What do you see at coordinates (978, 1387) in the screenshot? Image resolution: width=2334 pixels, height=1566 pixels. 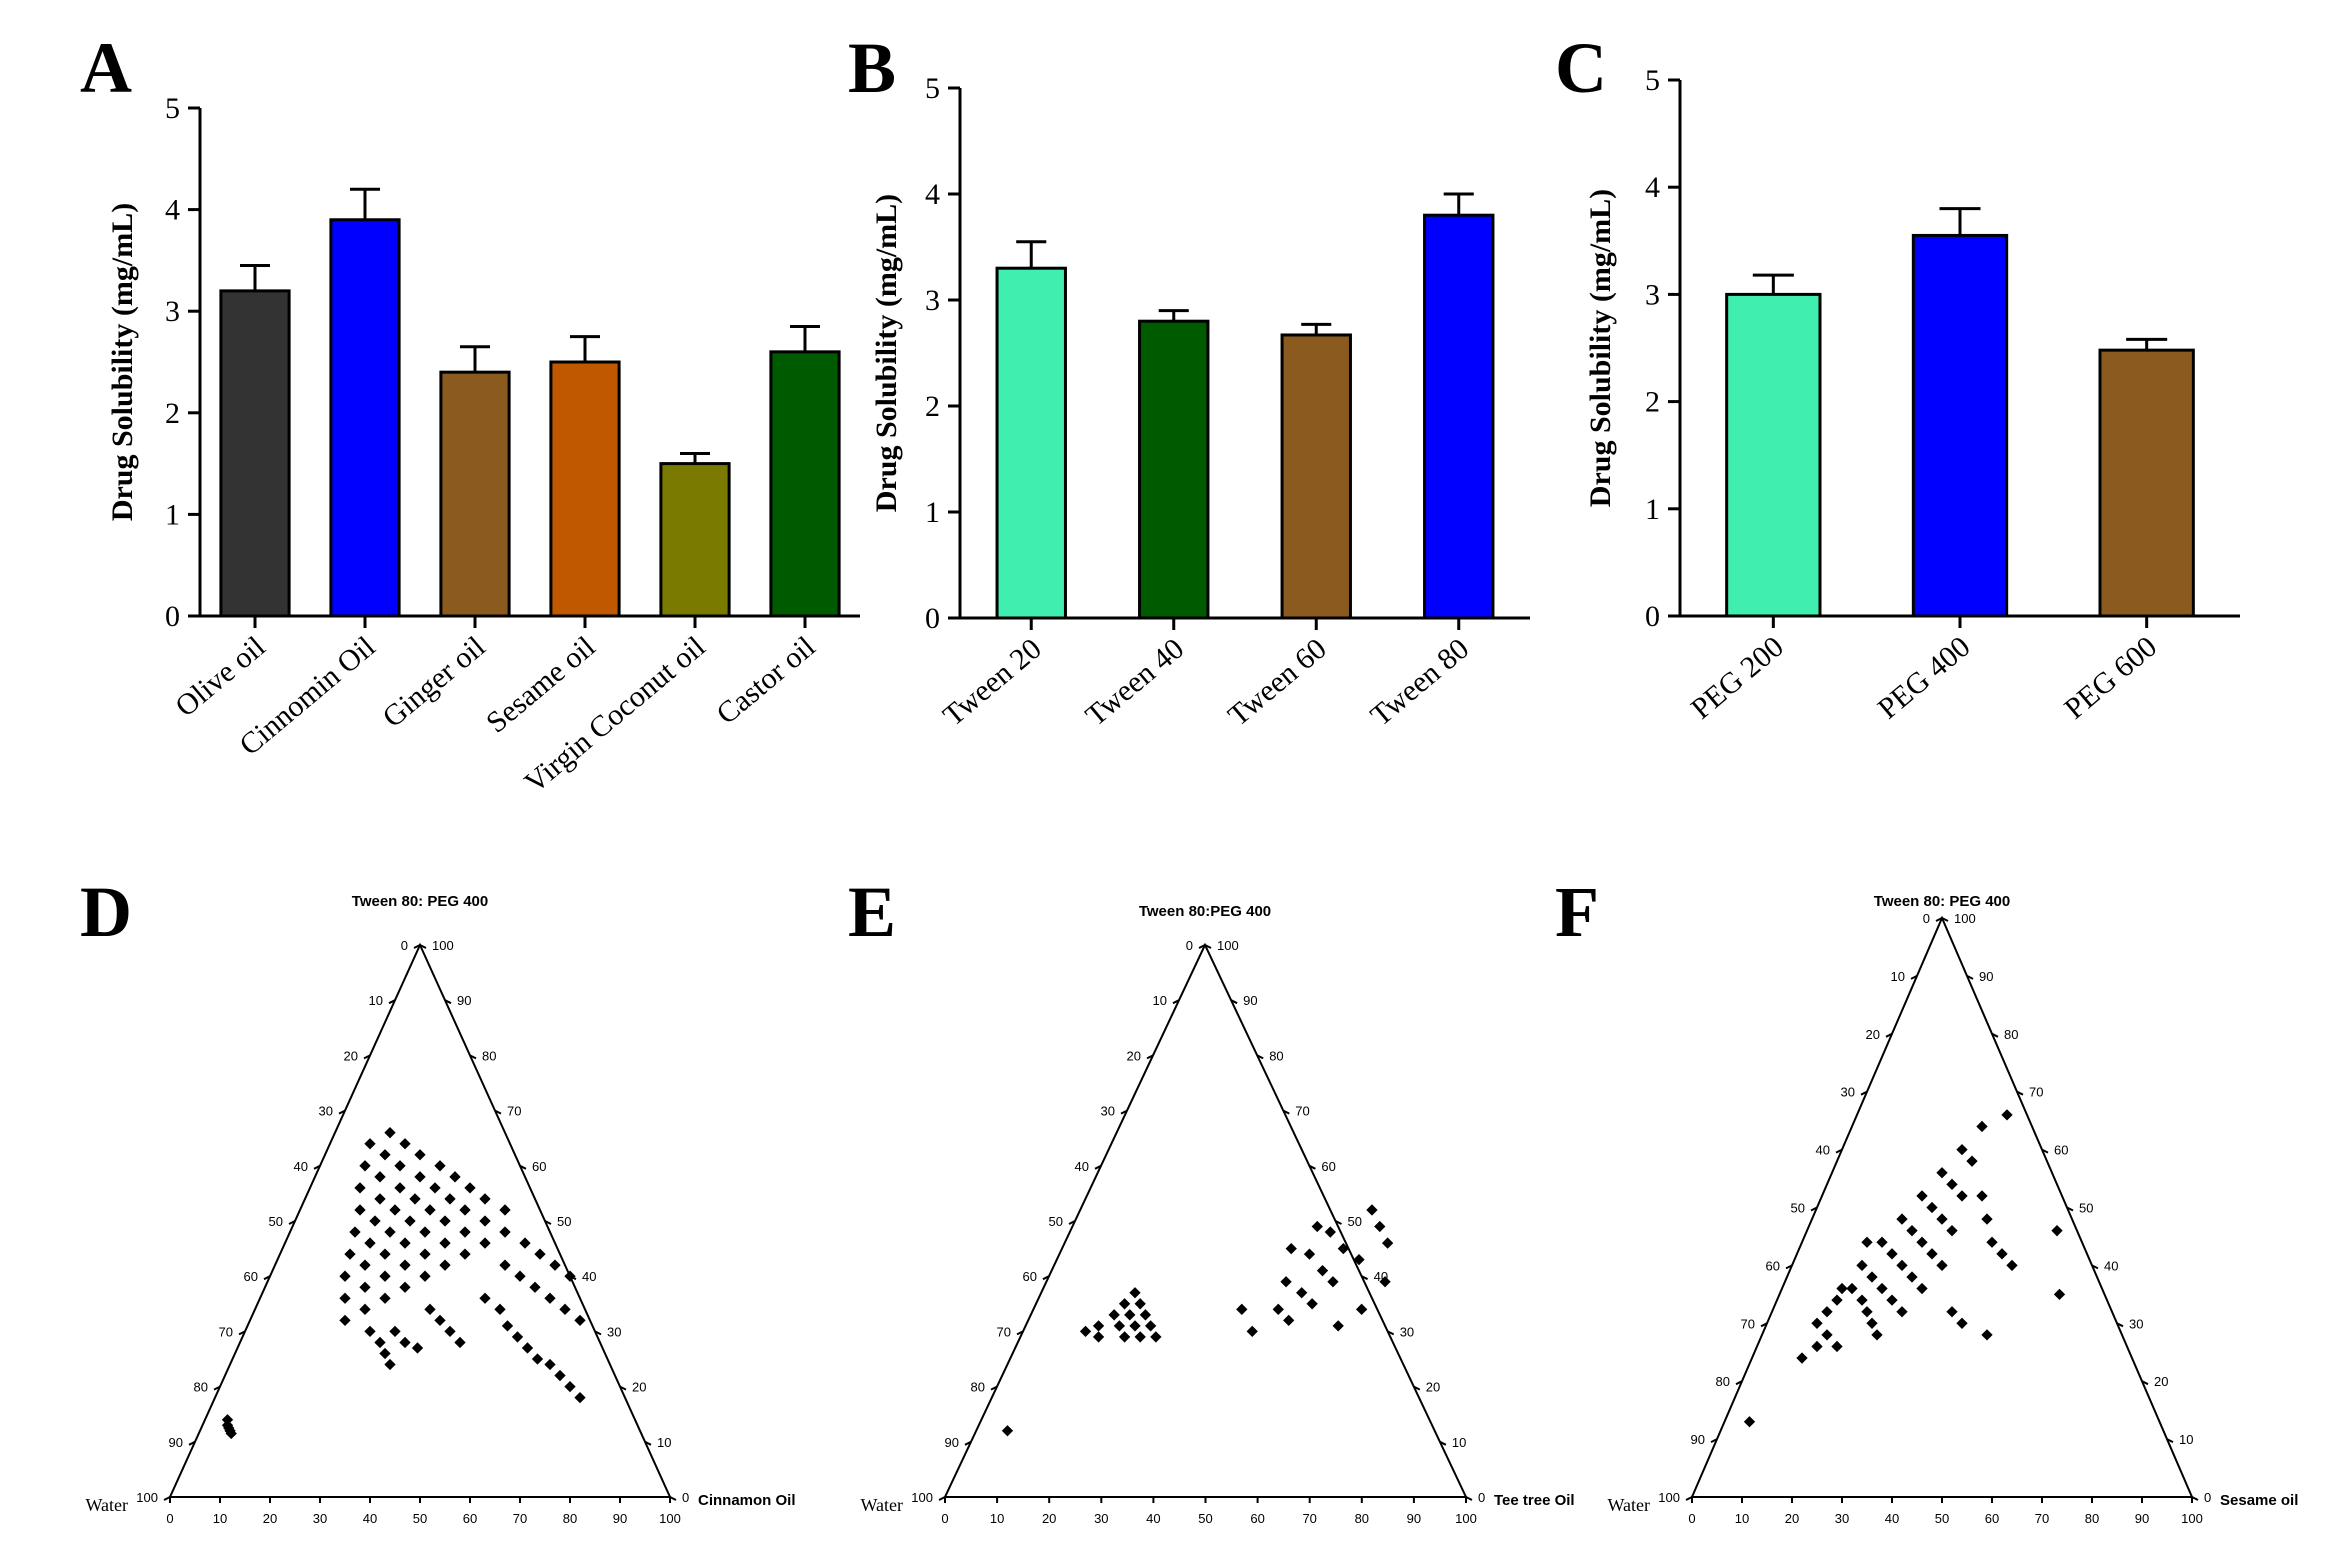 I see `ternary-left-tick-label: 80` at bounding box center [978, 1387].